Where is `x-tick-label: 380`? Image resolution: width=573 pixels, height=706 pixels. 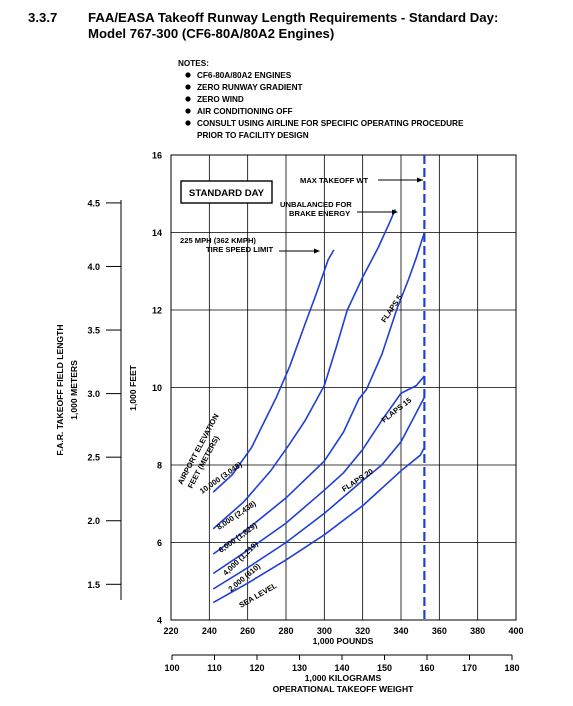
x-tick-label: 380 is located at coordinates (477, 631).